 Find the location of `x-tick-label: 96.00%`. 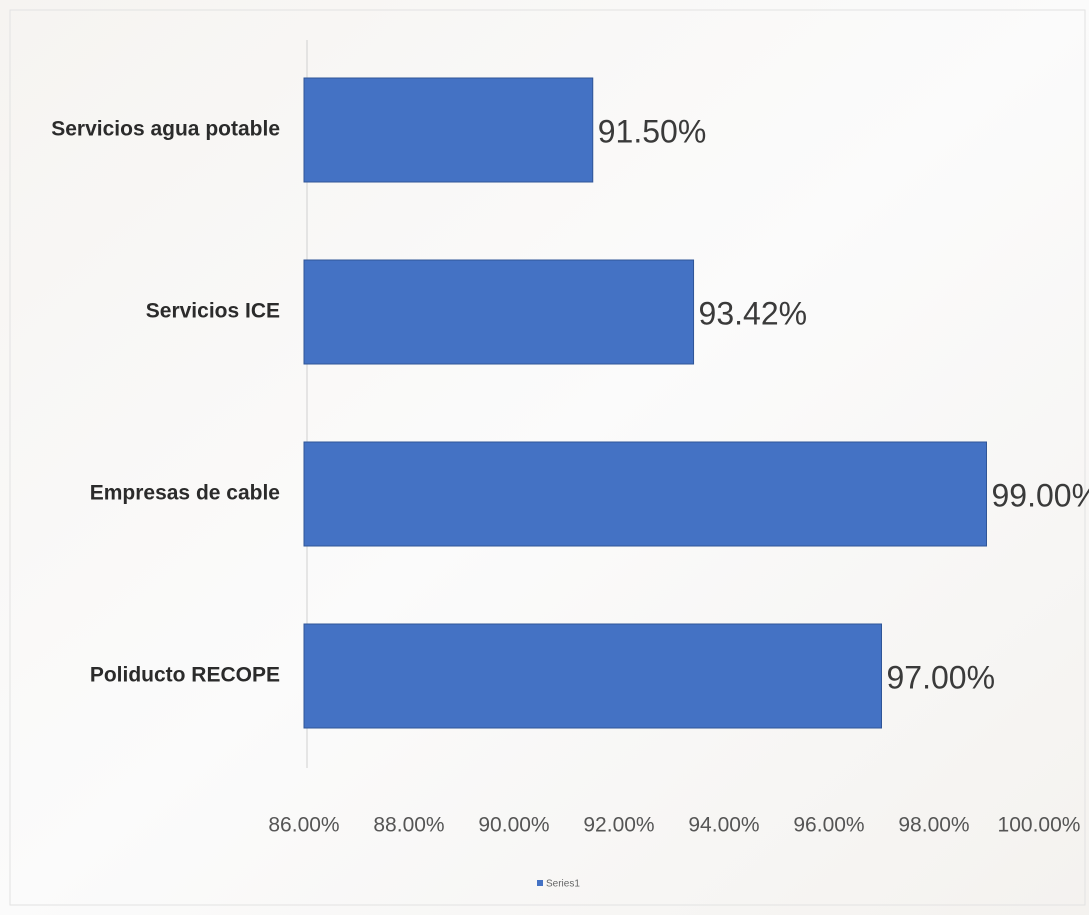

x-tick-label: 96.00% is located at coordinates (828, 825).